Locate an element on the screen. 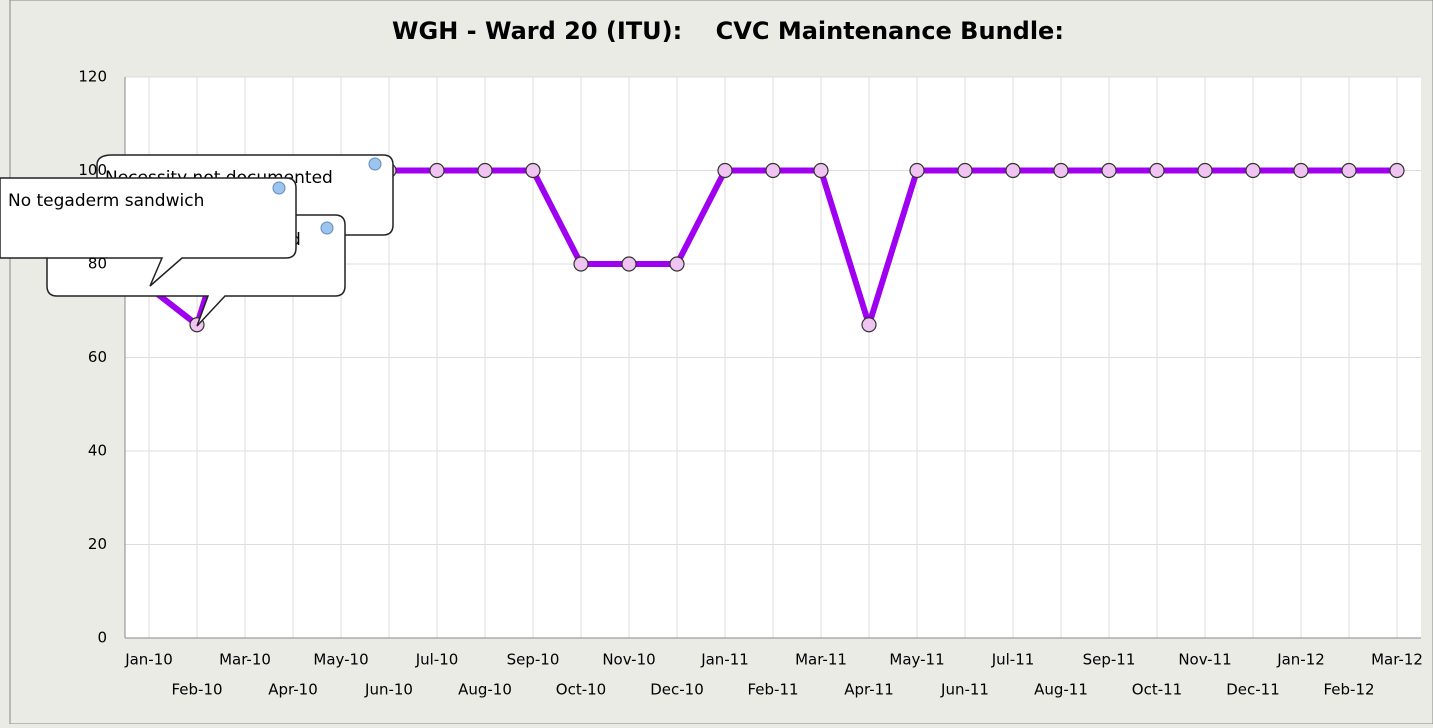 The height and width of the screenshot is (728, 1433). callout: No tegaderm sandwich is located at coordinates (148, 232).